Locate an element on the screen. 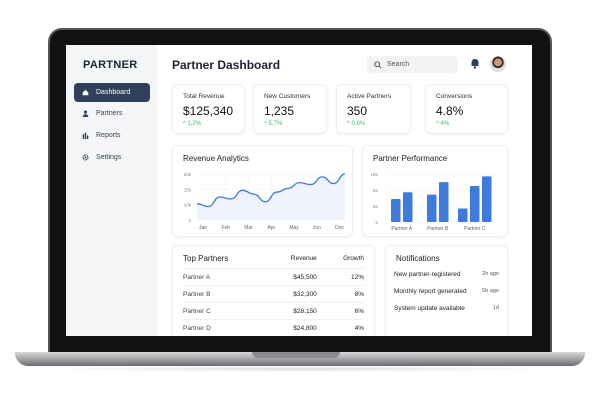 Image resolution: width=600 pixels, height=400 pixels. sidebar-item-label: Dashboard is located at coordinates (113, 92).